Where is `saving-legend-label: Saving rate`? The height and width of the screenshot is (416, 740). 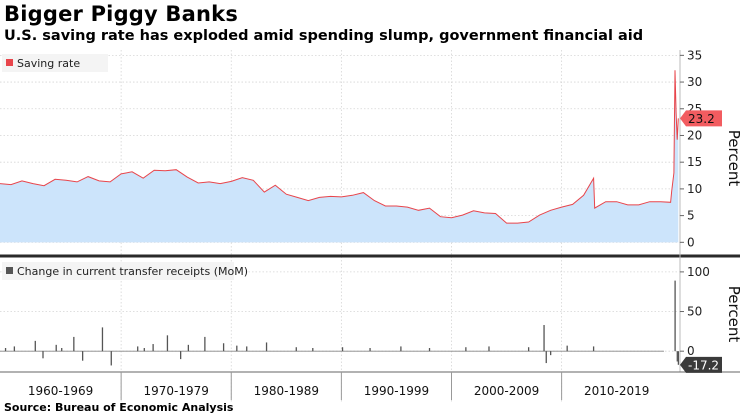
saving-legend-label: Saving rate is located at coordinates (48, 63).